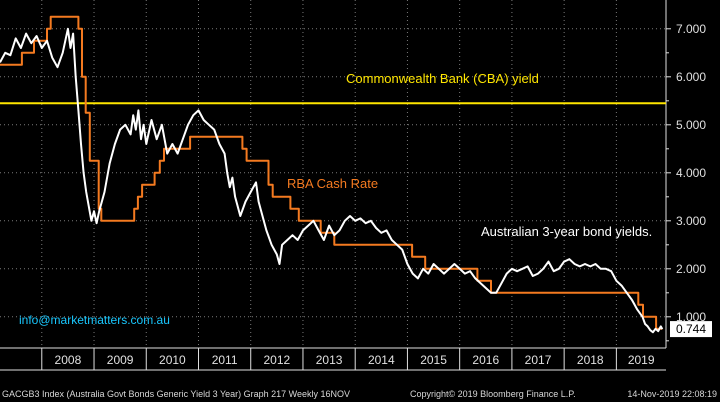 The height and width of the screenshot is (402, 720). I want to click on y-tick-label: 2.000, so click(691, 269).